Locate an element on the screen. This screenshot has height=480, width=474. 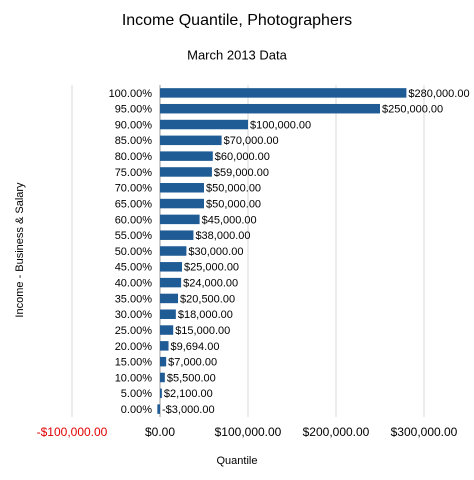
value-label: $70,000.00 is located at coordinates (251, 141).